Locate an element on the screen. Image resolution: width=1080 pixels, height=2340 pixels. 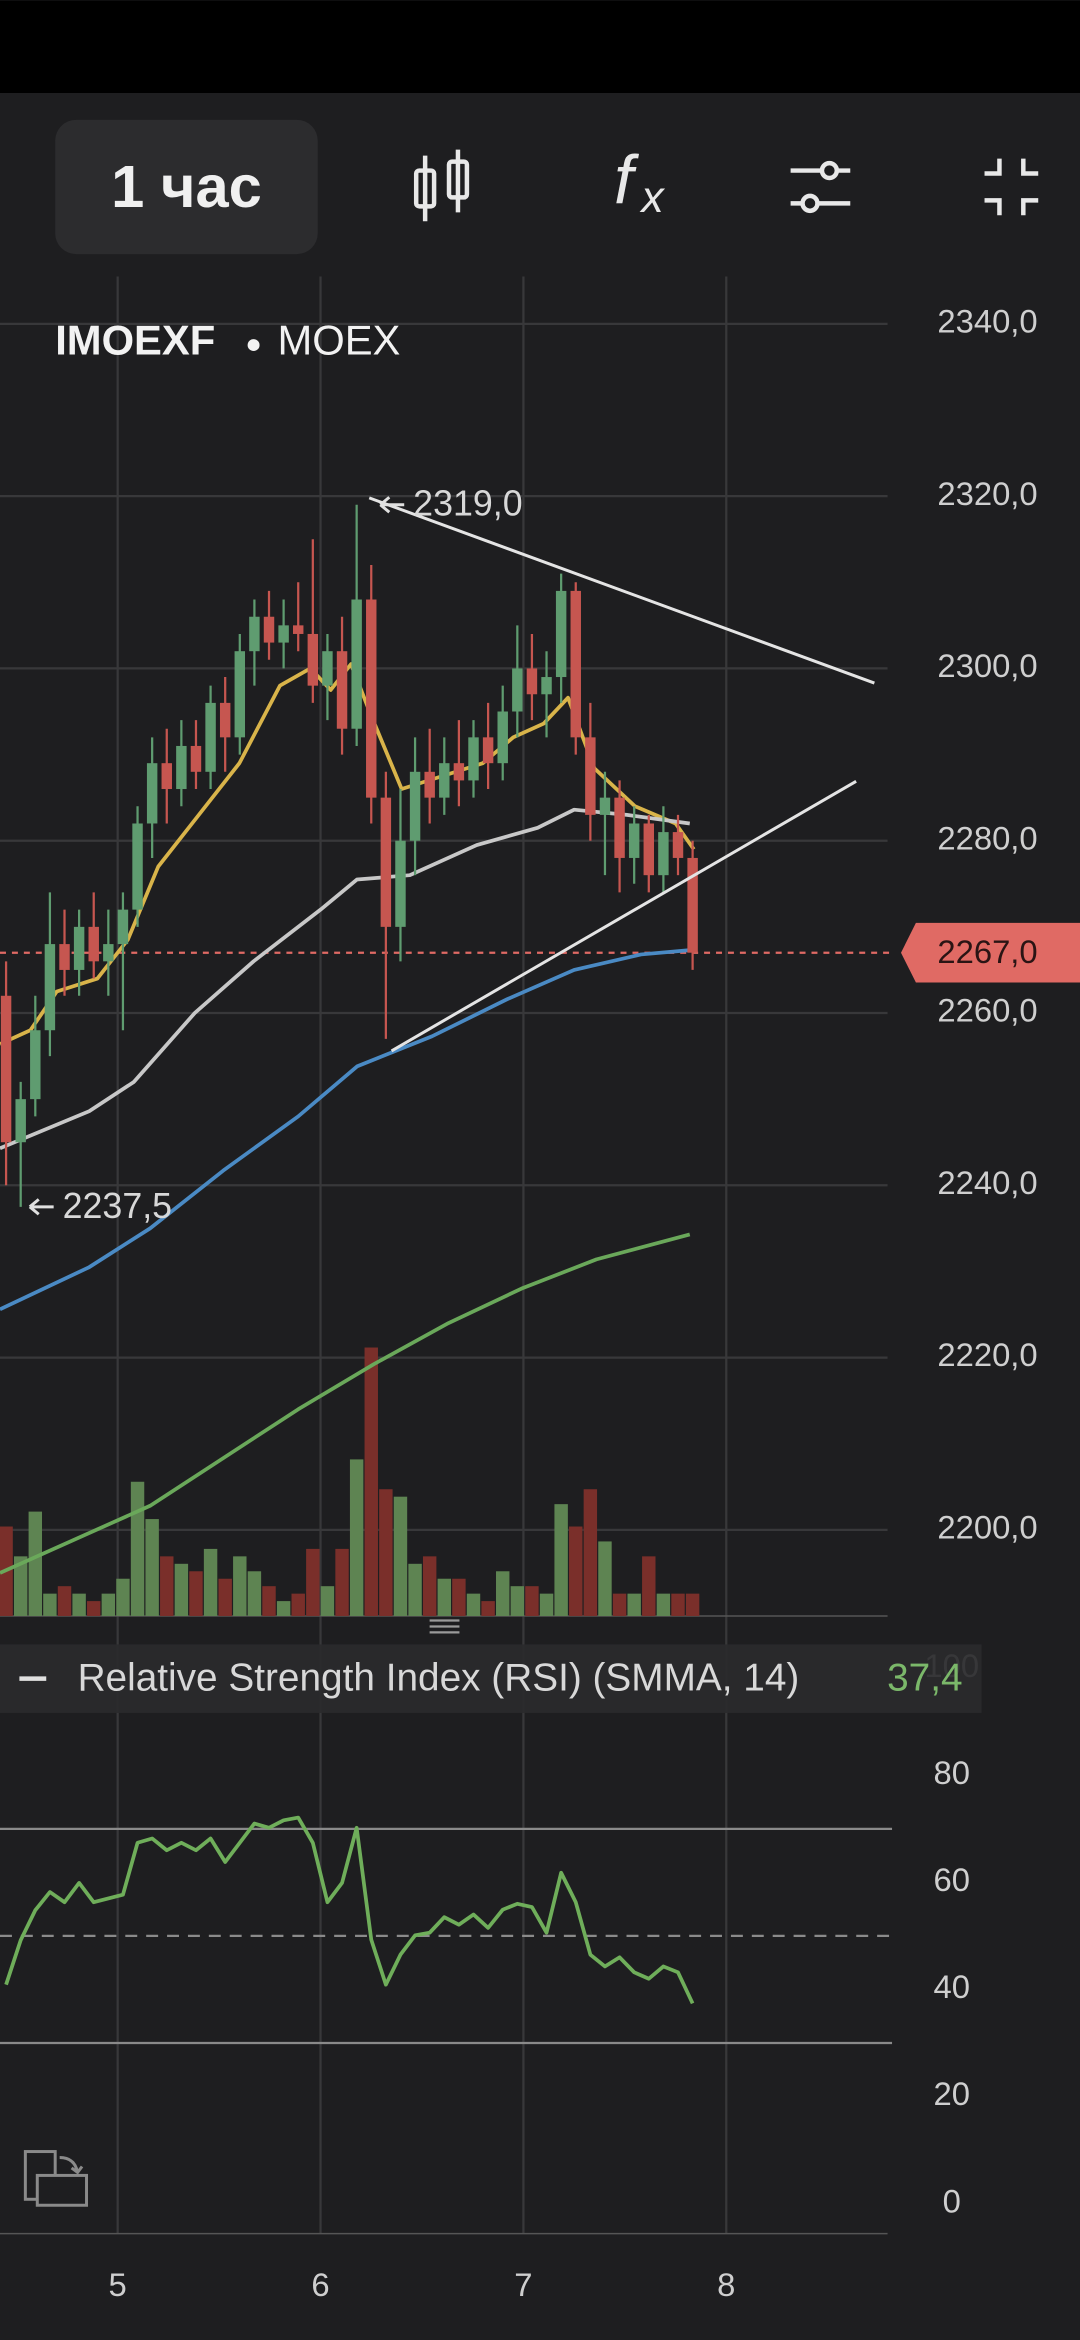
last-price-tag is located at coordinates (990, 952).